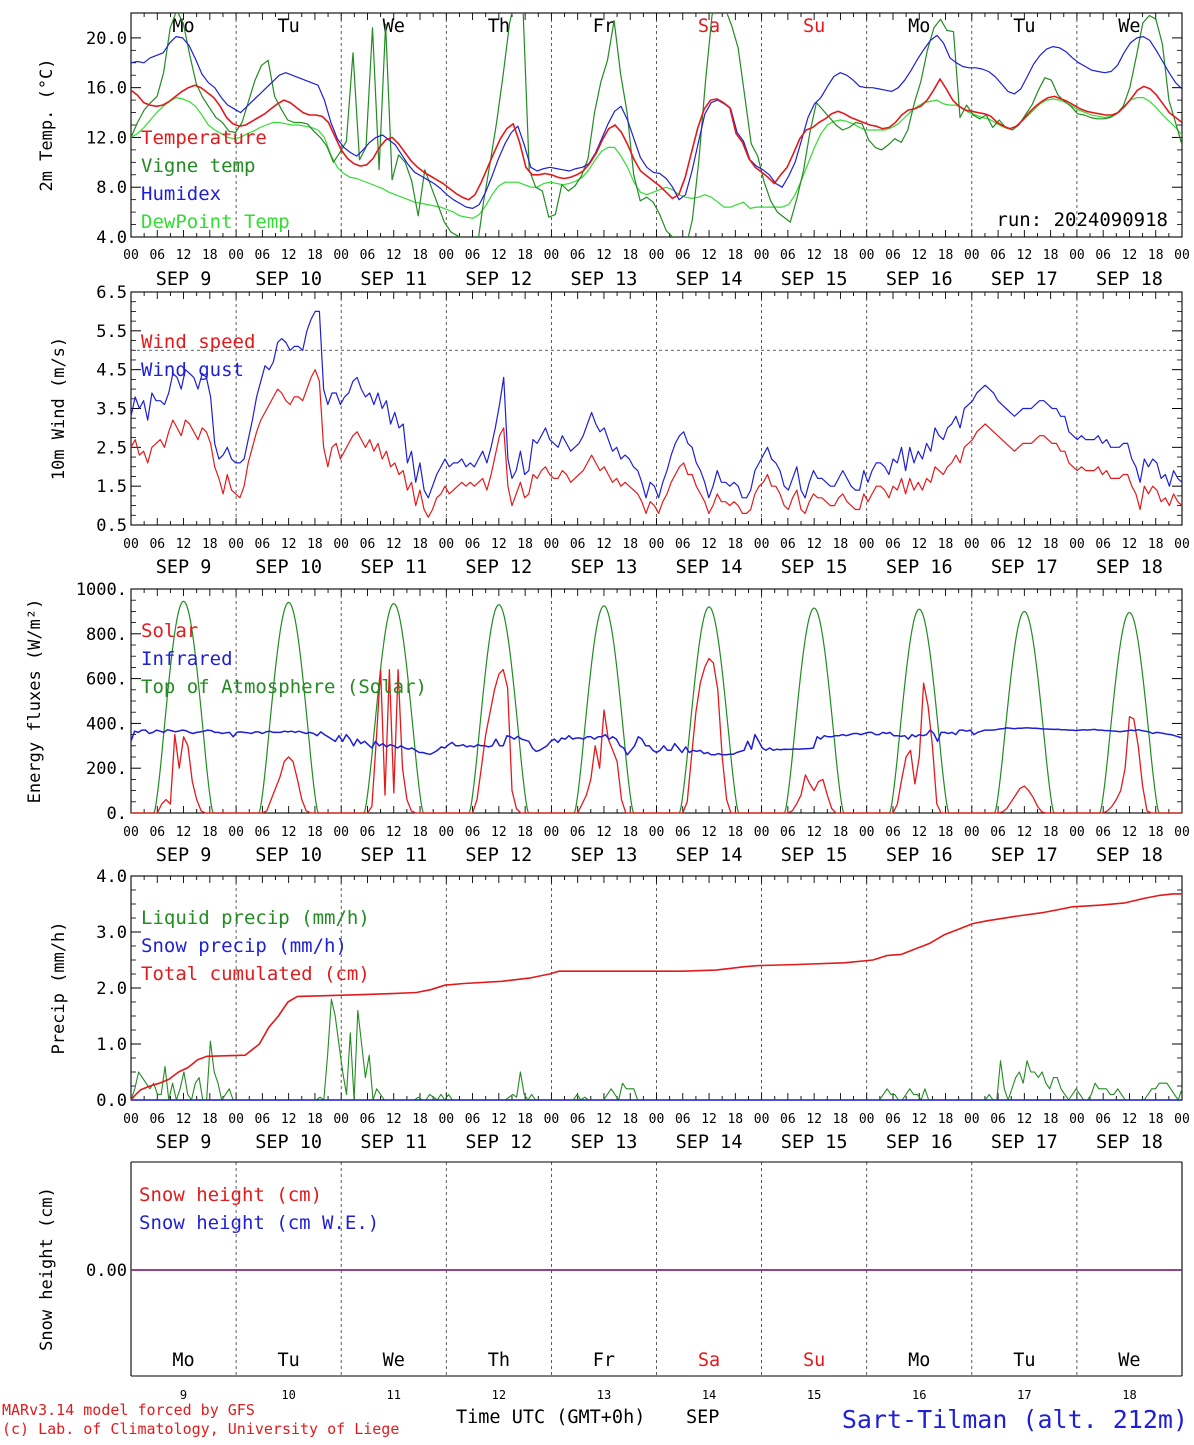 The image size is (1194, 1445). I want to click on legend-solar: Solar, so click(169, 631).